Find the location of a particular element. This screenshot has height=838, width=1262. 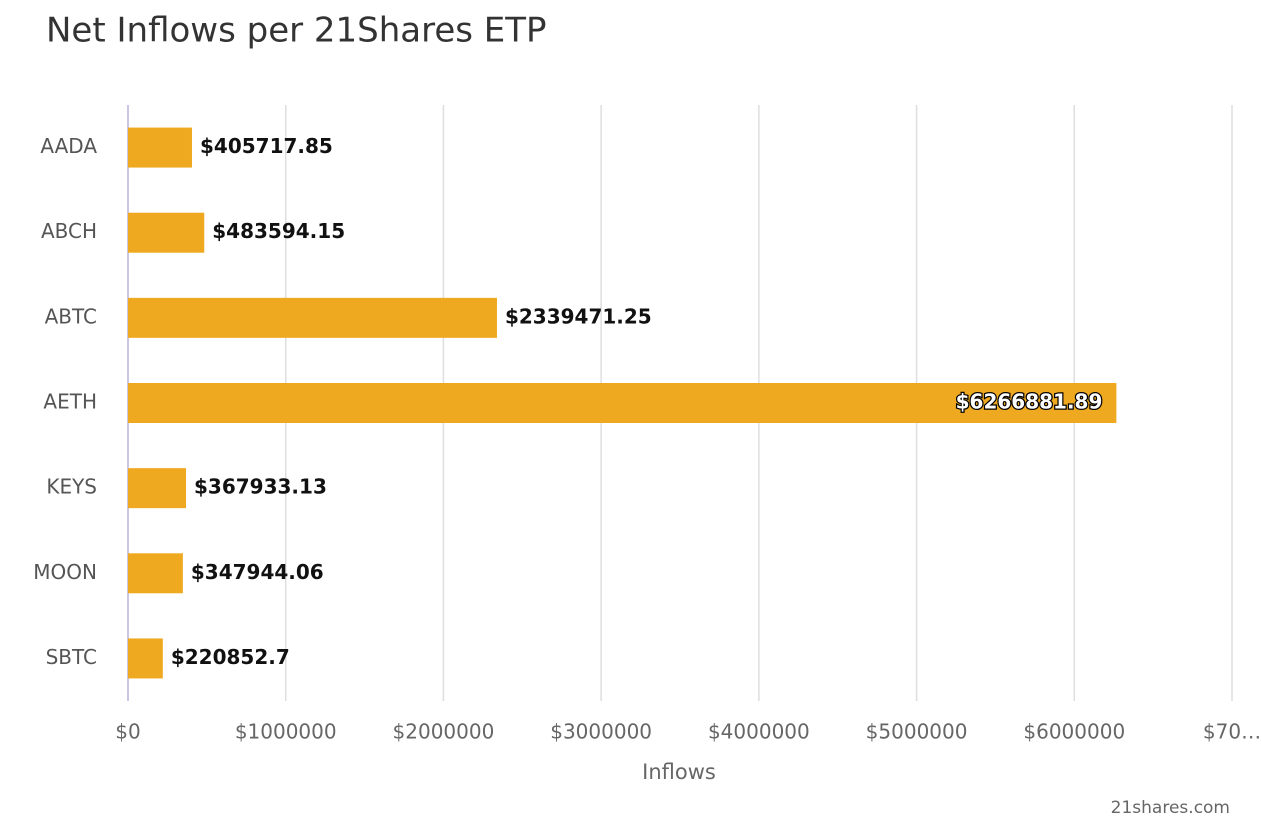

value-label: $347944.06 is located at coordinates (257, 572).